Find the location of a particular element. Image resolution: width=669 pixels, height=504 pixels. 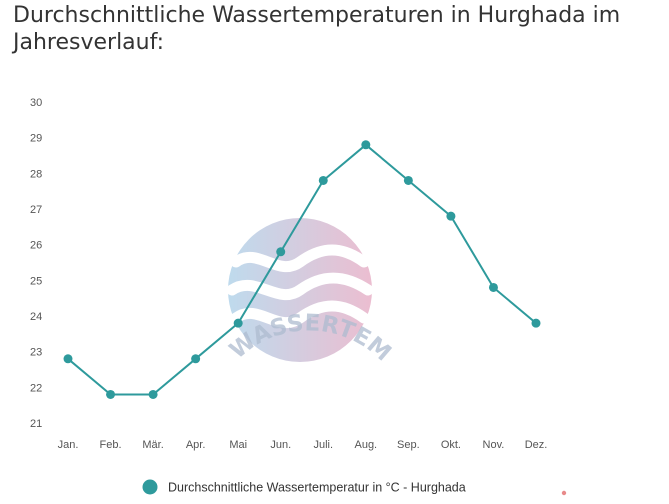

x-tick-label: Jan. is located at coordinates (68, 445).